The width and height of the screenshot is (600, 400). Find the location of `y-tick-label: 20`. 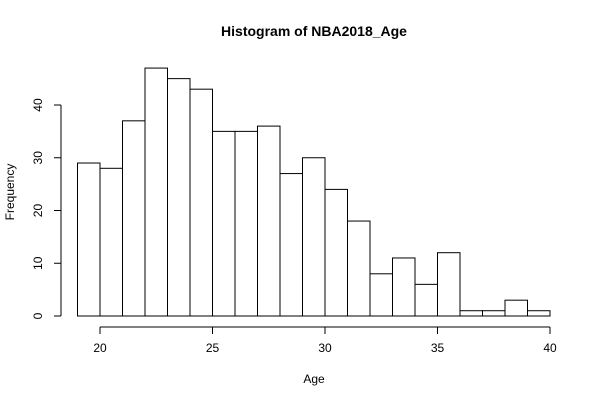

y-tick-label: 20 is located at coordinates (38, 211).